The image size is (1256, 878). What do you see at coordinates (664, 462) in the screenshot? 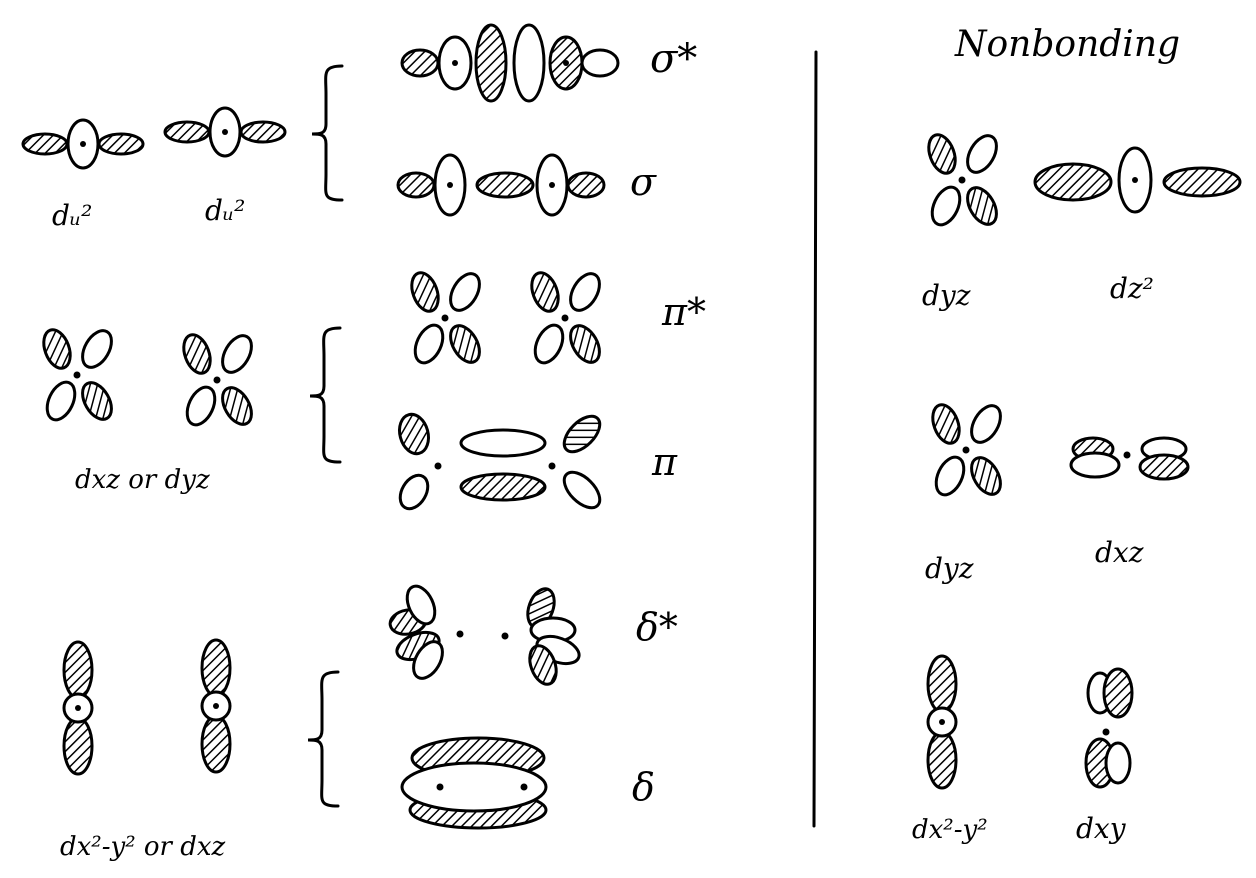
I see `pi-label: π` at bounding box center [664, 462].